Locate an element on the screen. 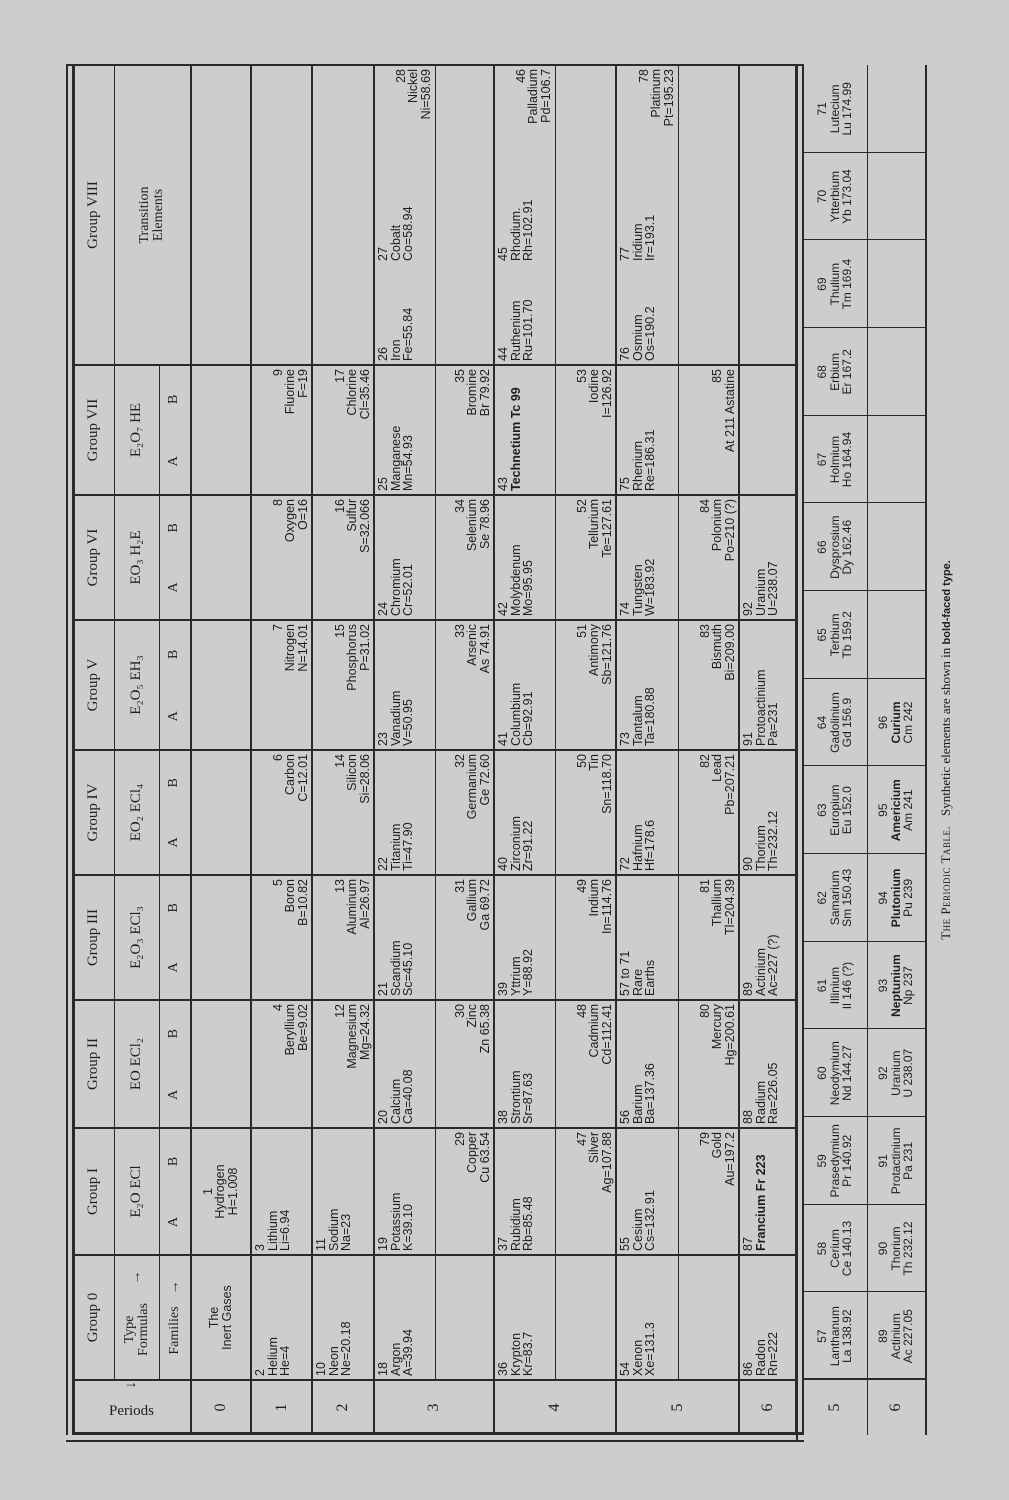 Image resolution: width=1009 pixels, height=1500 pixels. element-line: U 238.07 is located at coordinates (908, 1073).